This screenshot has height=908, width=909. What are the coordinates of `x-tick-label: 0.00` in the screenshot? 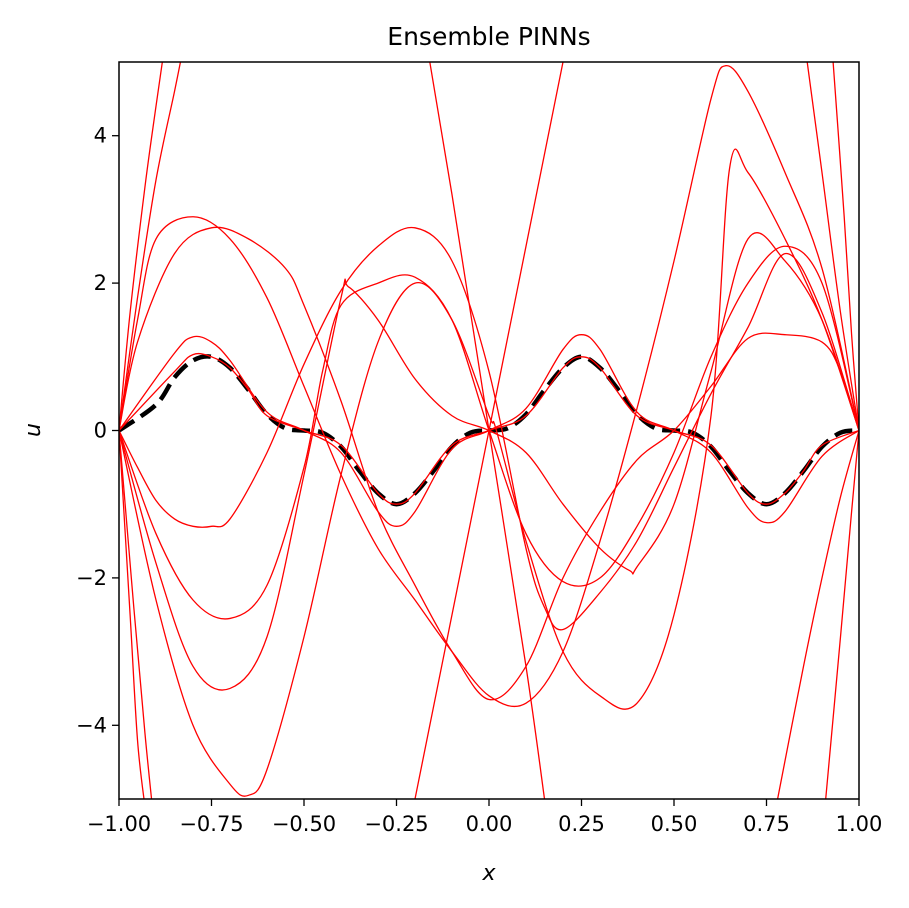 It's located at (489, 824).